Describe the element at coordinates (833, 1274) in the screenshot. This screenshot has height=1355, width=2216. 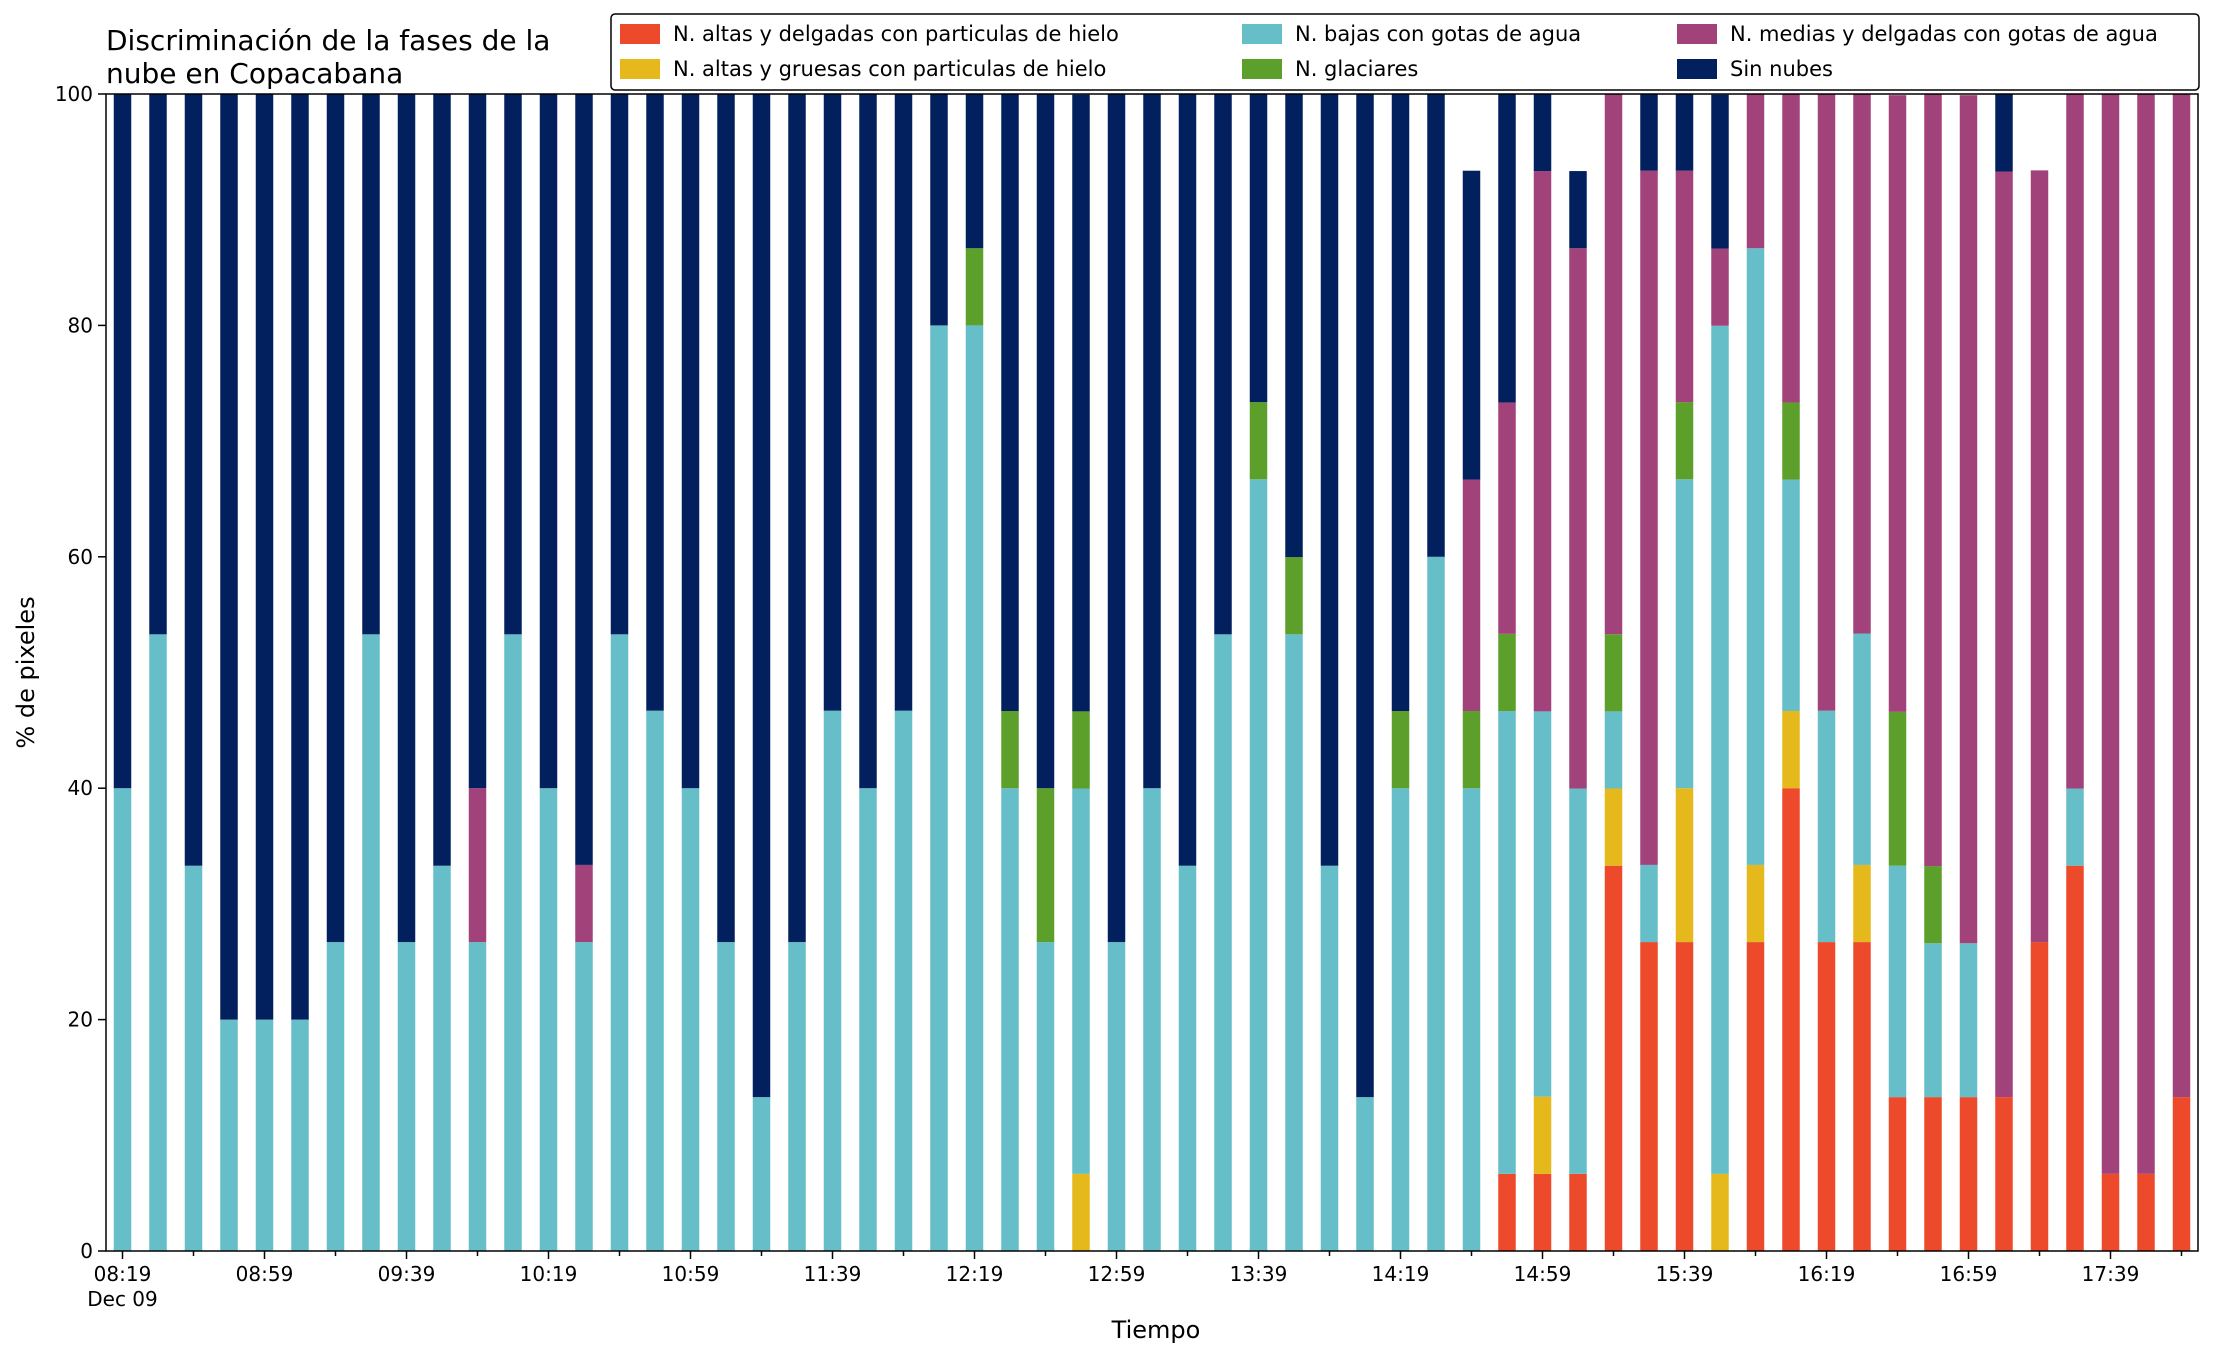
I see `x-tick-label: 11:39` at that location.